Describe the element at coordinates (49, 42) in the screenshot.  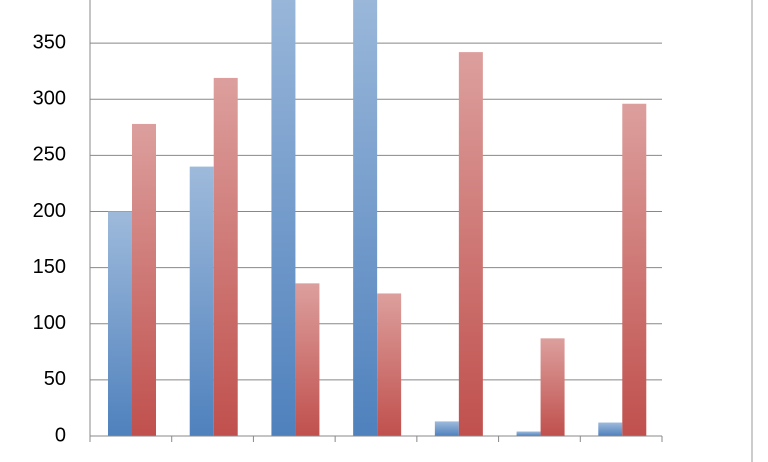
I see `y-tick-label: 350` at that location.